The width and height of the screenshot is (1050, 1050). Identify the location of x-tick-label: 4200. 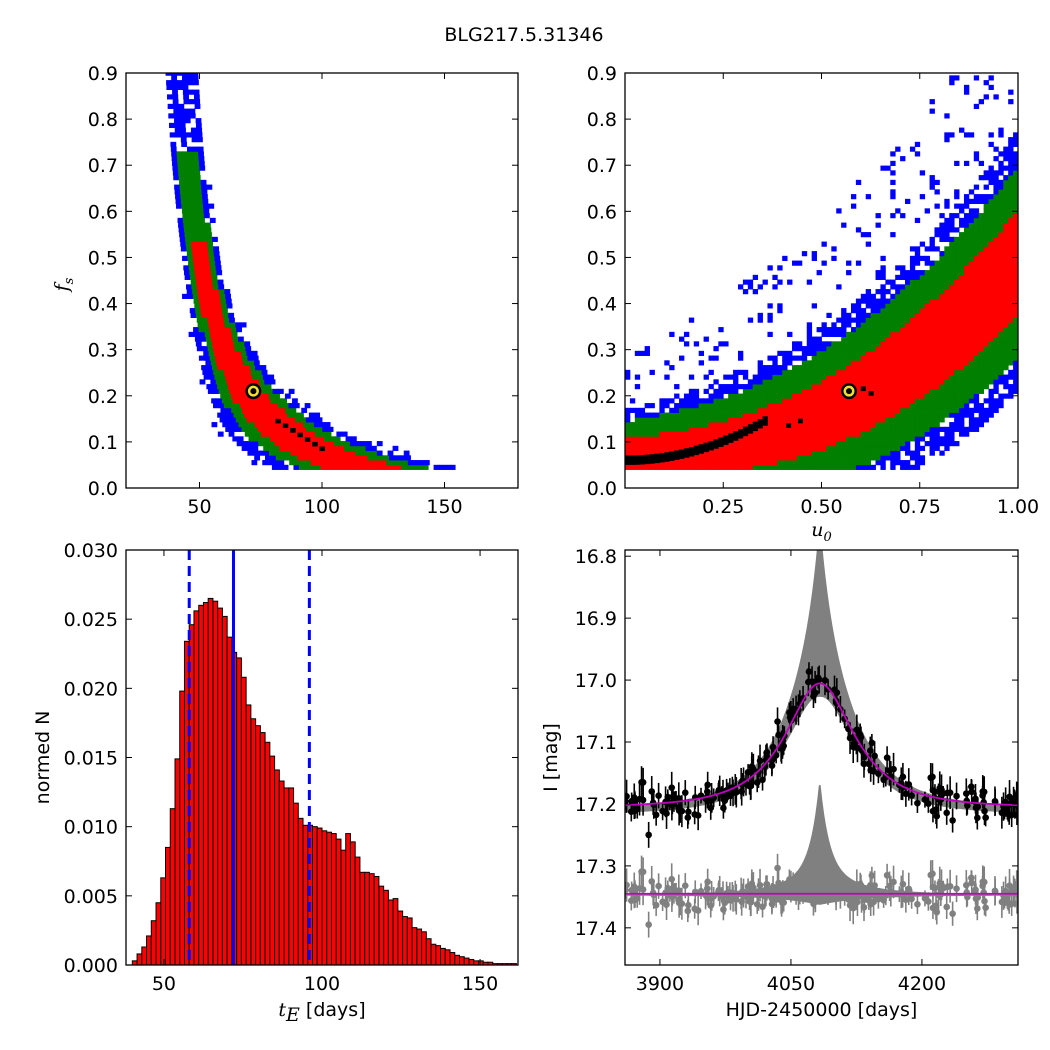
(922, 984).